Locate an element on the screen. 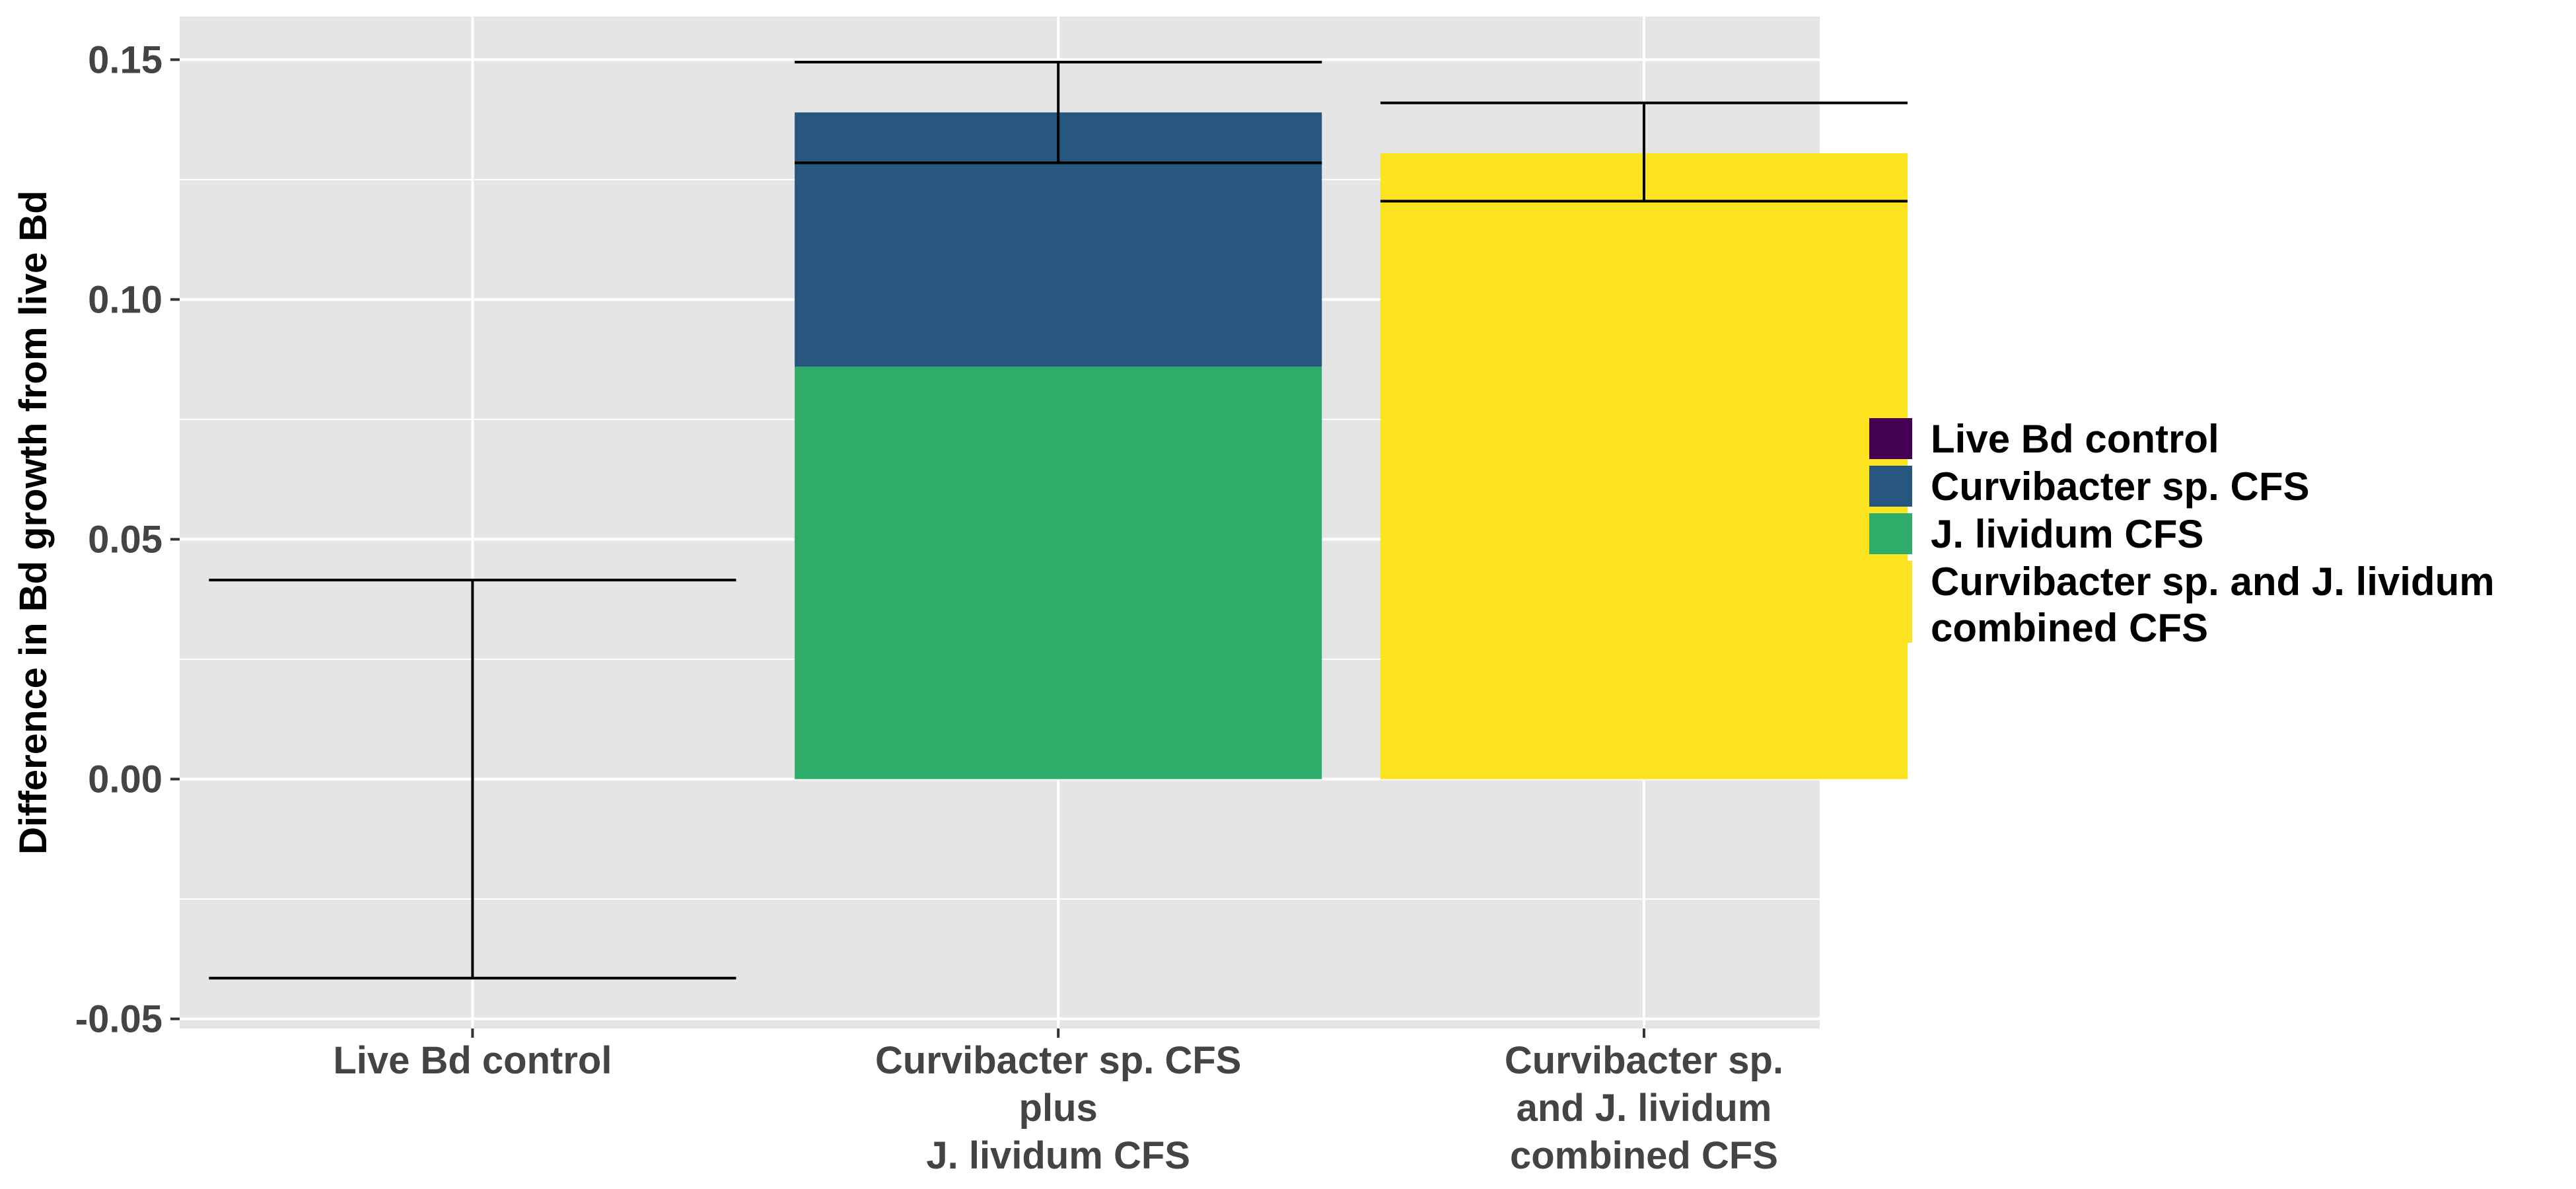  legend-label: Live Bd control is located at coordinates (2075, 439).